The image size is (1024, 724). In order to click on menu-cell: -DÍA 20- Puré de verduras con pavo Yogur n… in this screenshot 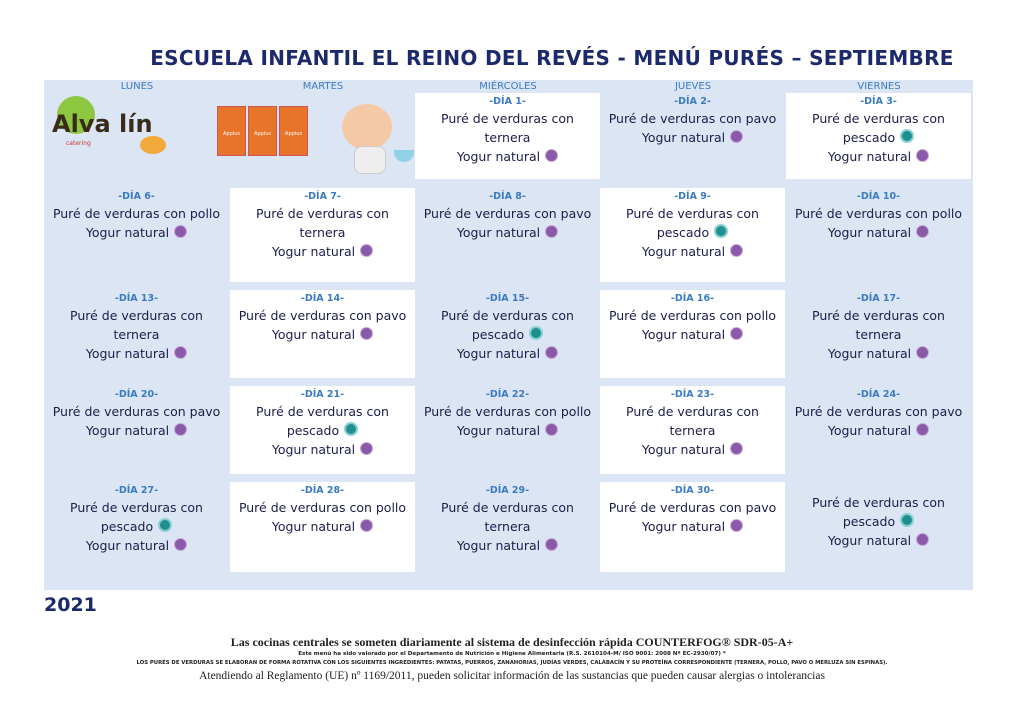, I will do `click(136, 430)`.